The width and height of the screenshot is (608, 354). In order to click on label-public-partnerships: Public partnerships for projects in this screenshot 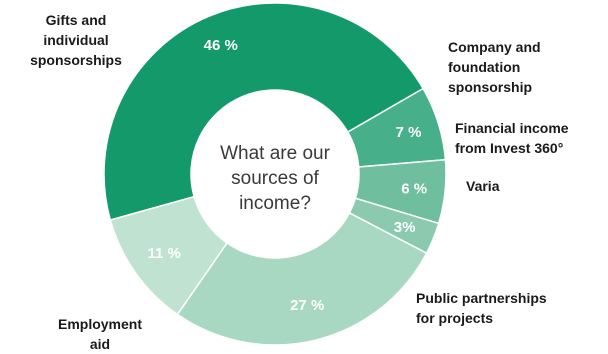, I will do `click(481, 308)`.